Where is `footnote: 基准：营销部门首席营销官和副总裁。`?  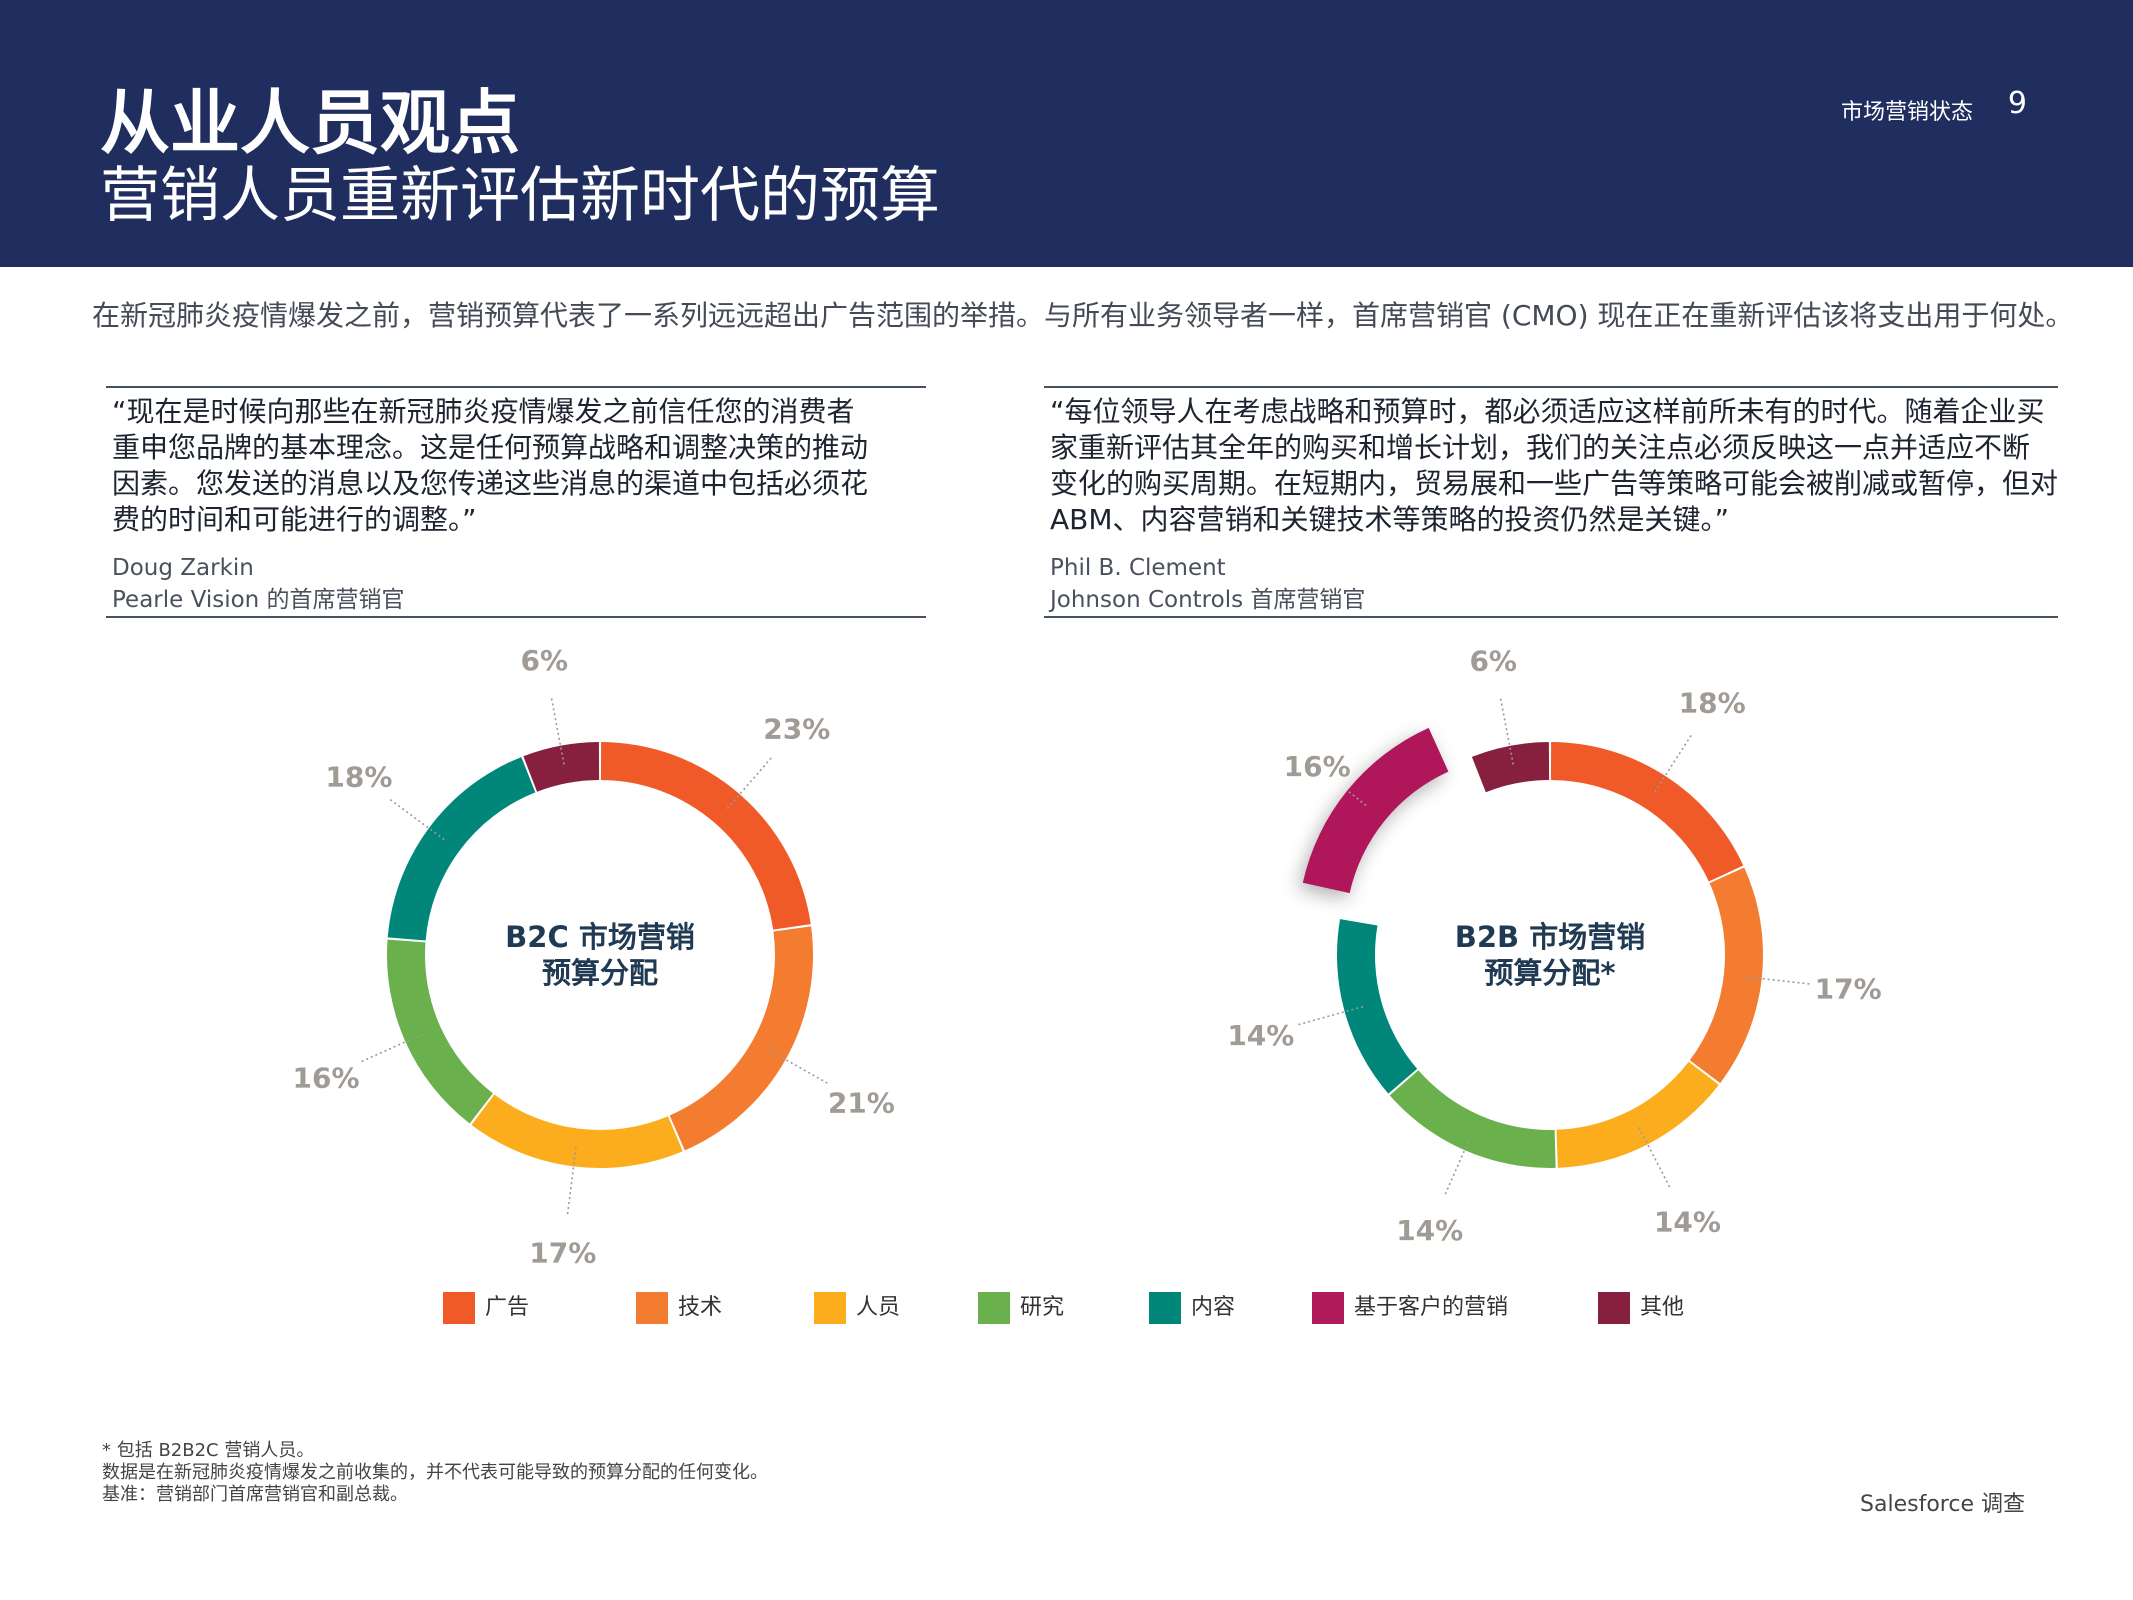 footnote: 基准：营销部门首席营销官和副总裁。 is located at coordinates (255, 1494).